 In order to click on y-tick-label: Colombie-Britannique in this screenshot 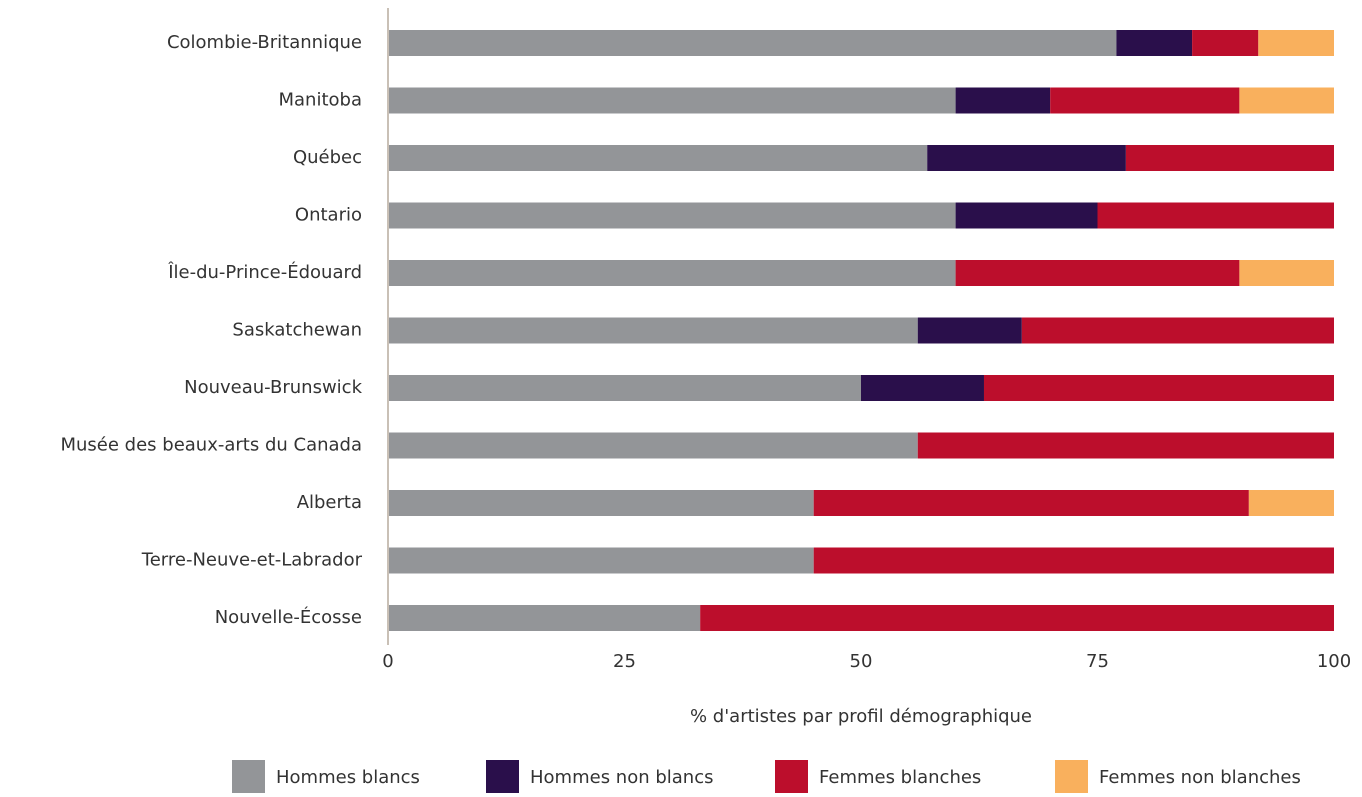, I will do `click(264, 42)`.